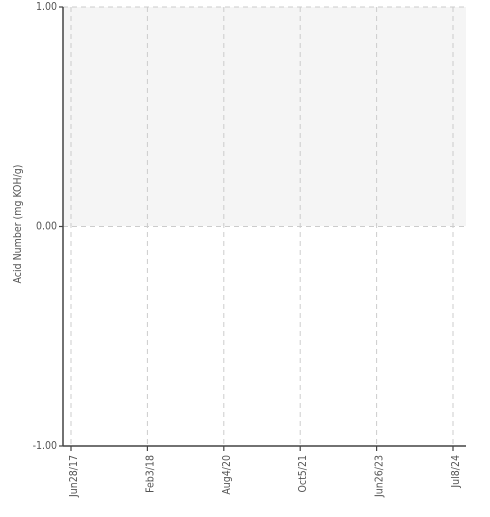  Describe the element at coordinates (45, 446) in the screenshot. I see `y-tick-label: -1.00` at that location.